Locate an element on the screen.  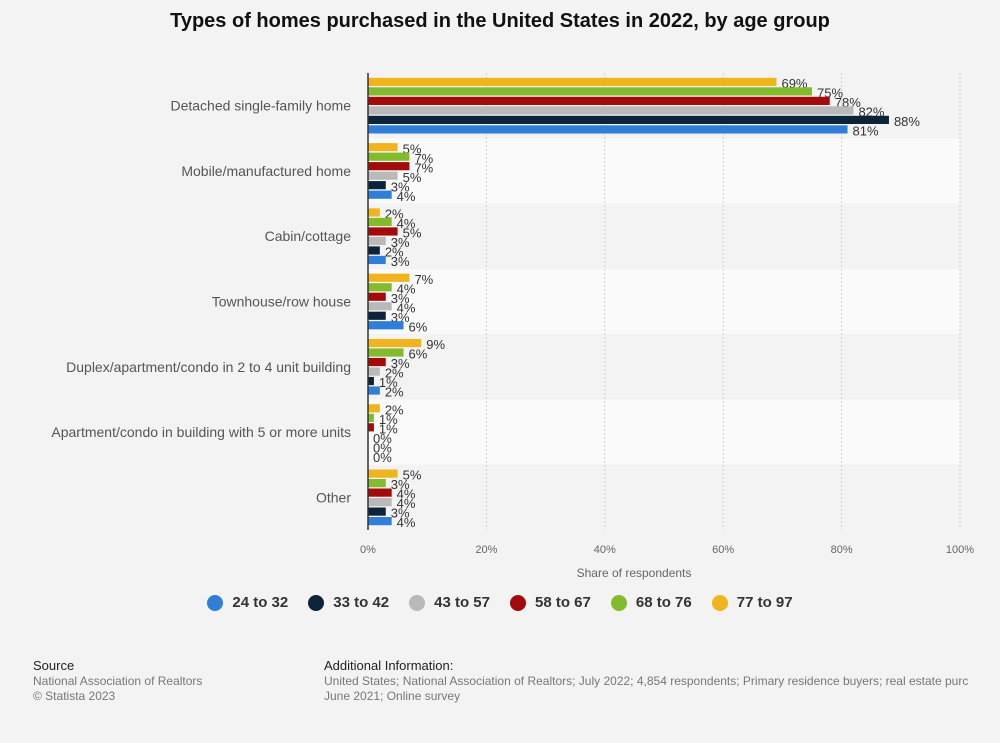
source-heading: Source is located at coordinates (54, 665).